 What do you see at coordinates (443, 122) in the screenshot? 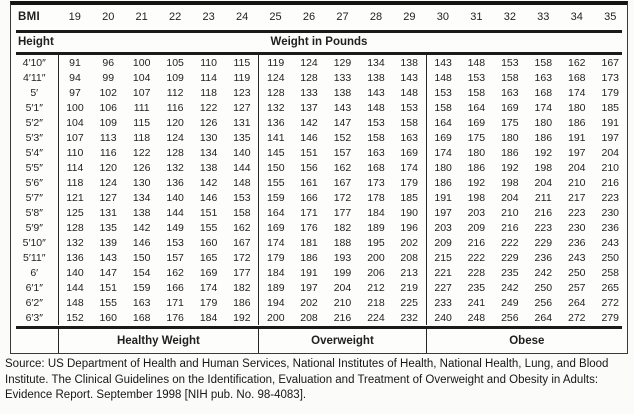
I see `weight-cell: 164` at bounding box center [443, 122].